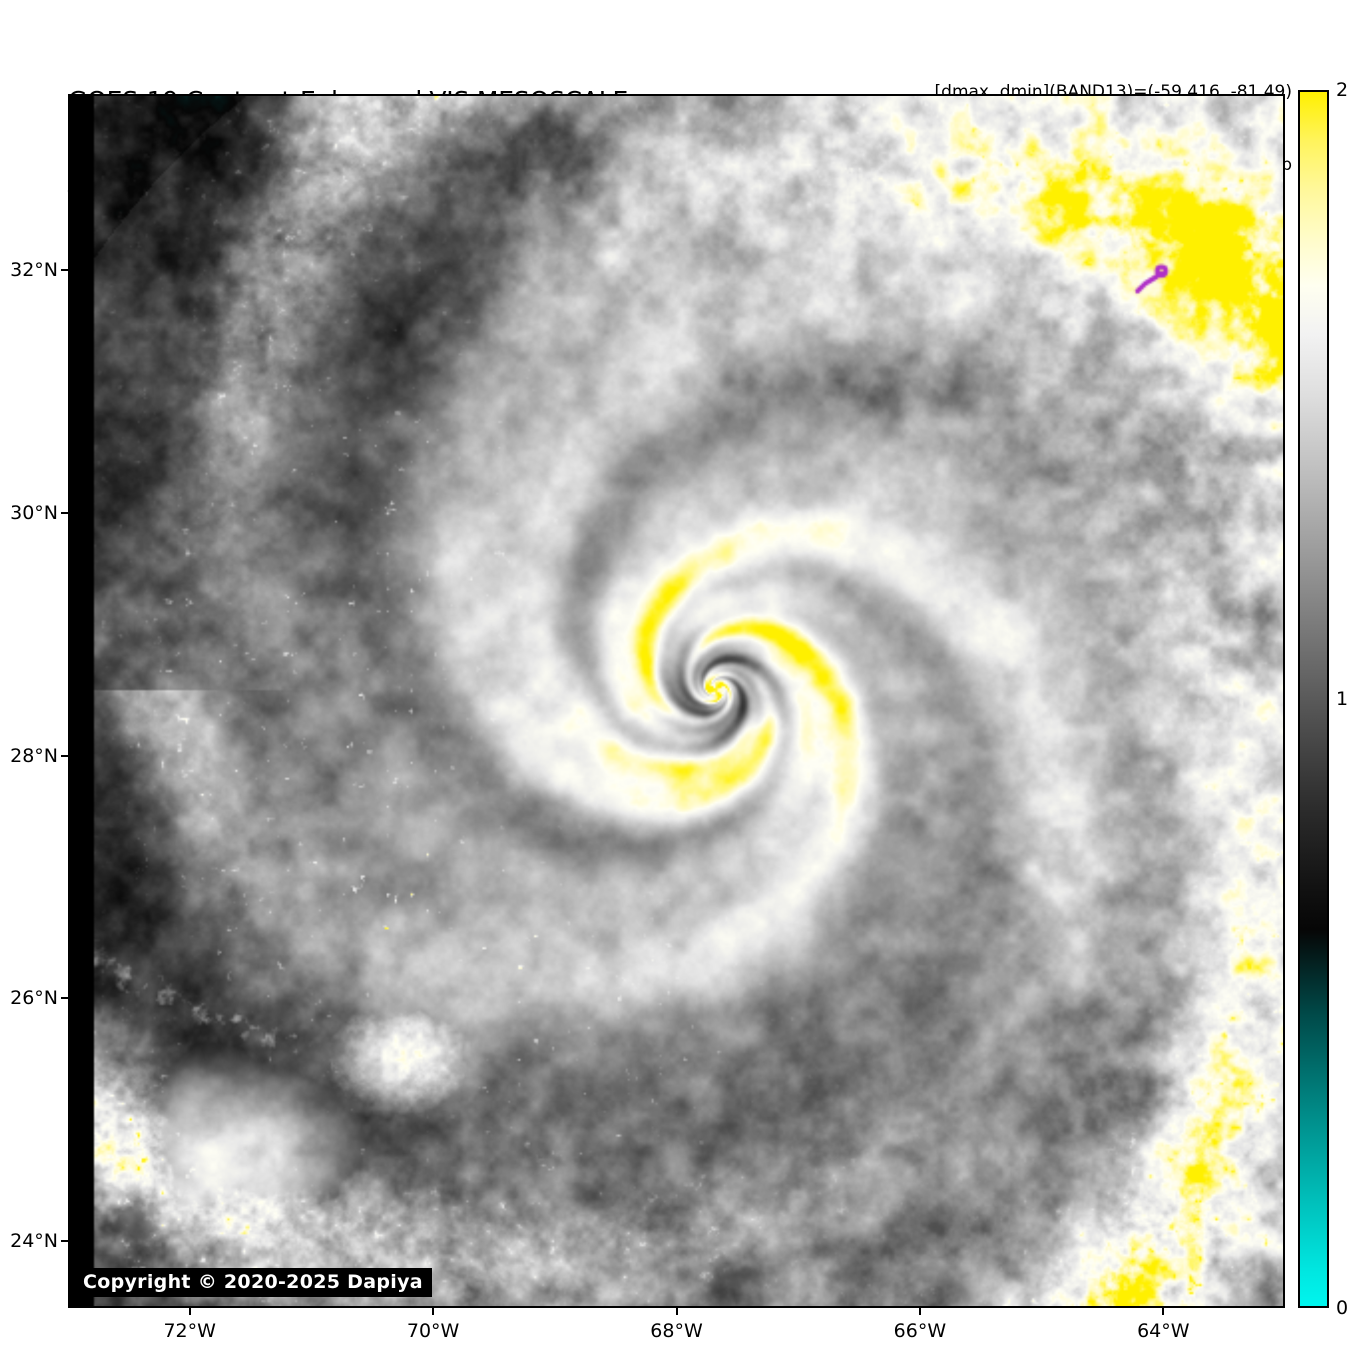 The width and height of the screenshot is (1364, 1359). What do you see at coordinates (920, 1331) in the screenshot?
I see `x-tick-label-3: 66°W` at bounding box center [920, 1331].